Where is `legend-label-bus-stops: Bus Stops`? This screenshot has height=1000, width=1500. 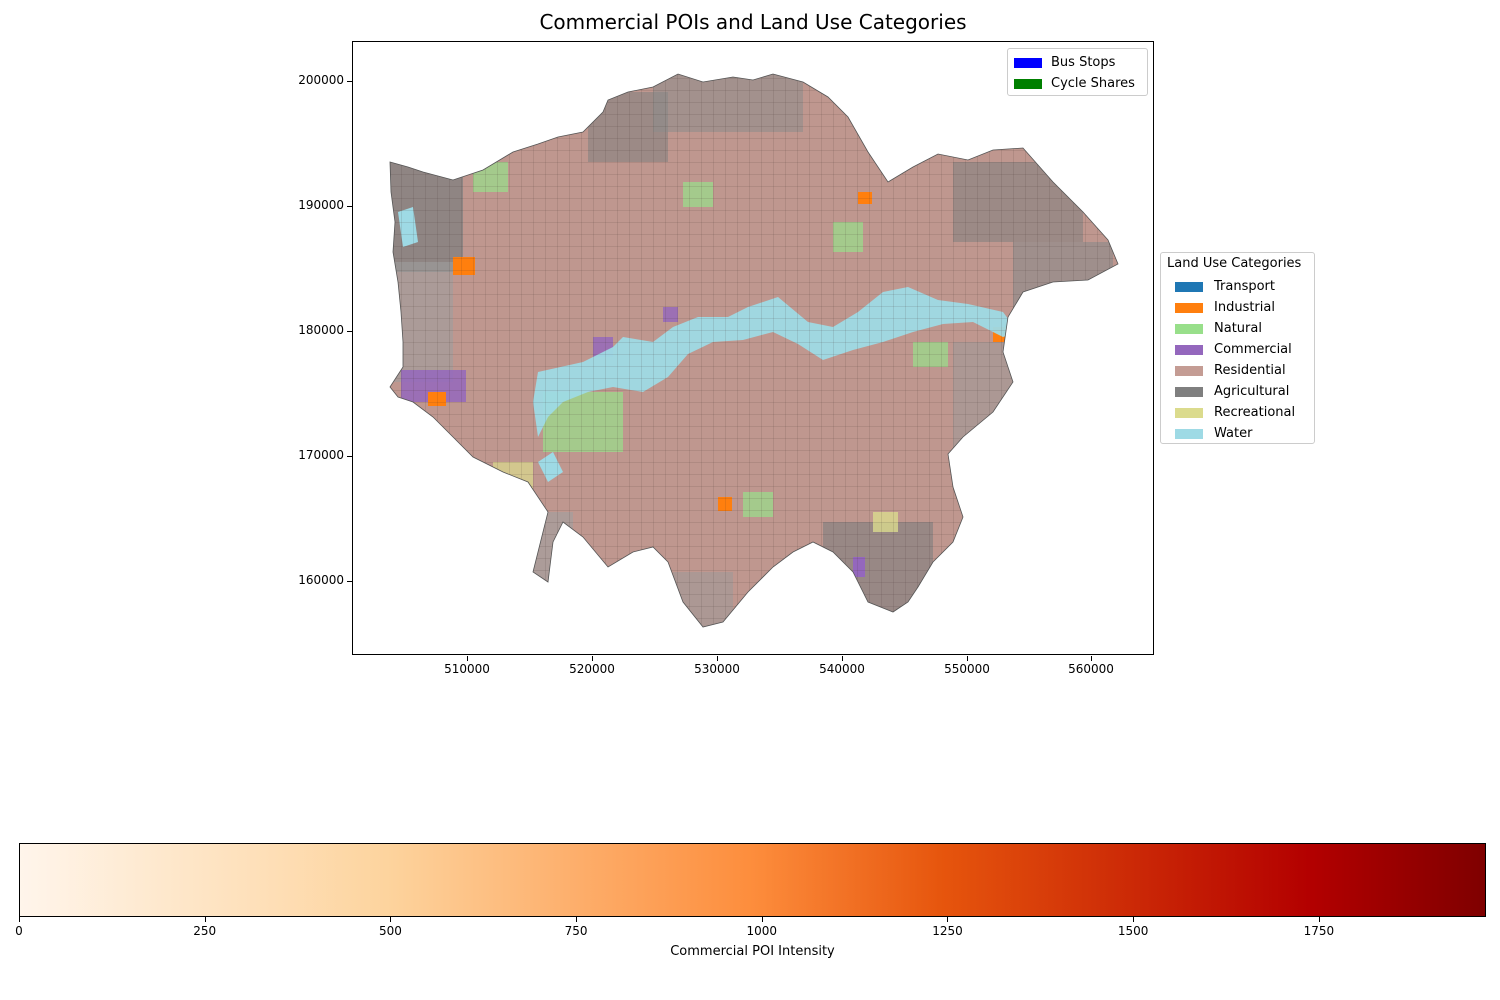
legend-label-bus-stops: Bus Stops is located at coordinates (1083, 62).